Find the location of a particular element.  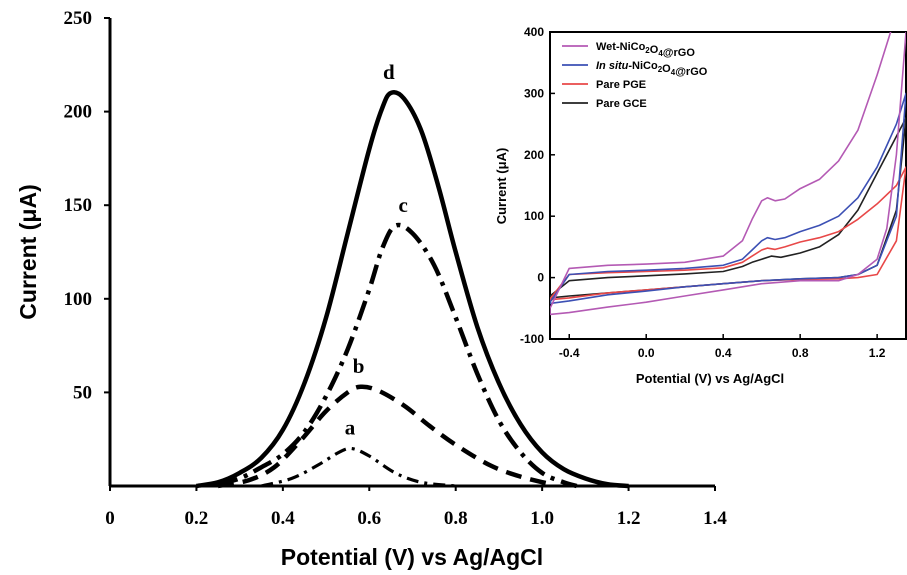

main-x-axis-label: Potential (V) vs Ag/AgCl is located at coordinates (412, 557).